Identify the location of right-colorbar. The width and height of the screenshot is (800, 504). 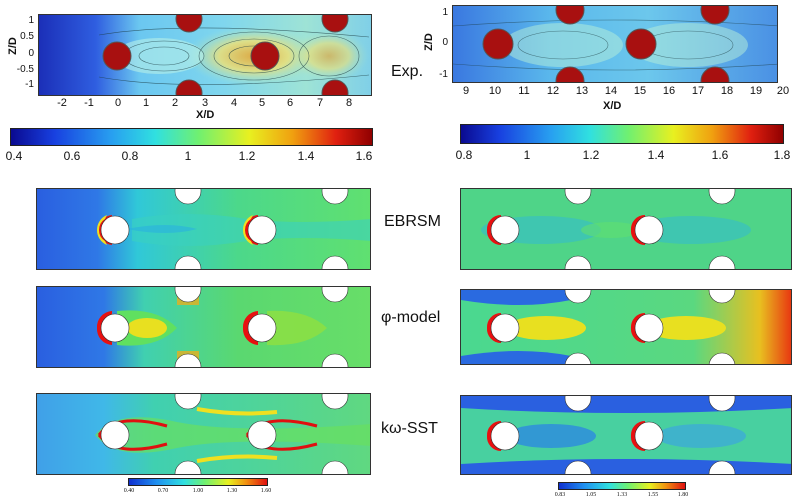
(622, 134).